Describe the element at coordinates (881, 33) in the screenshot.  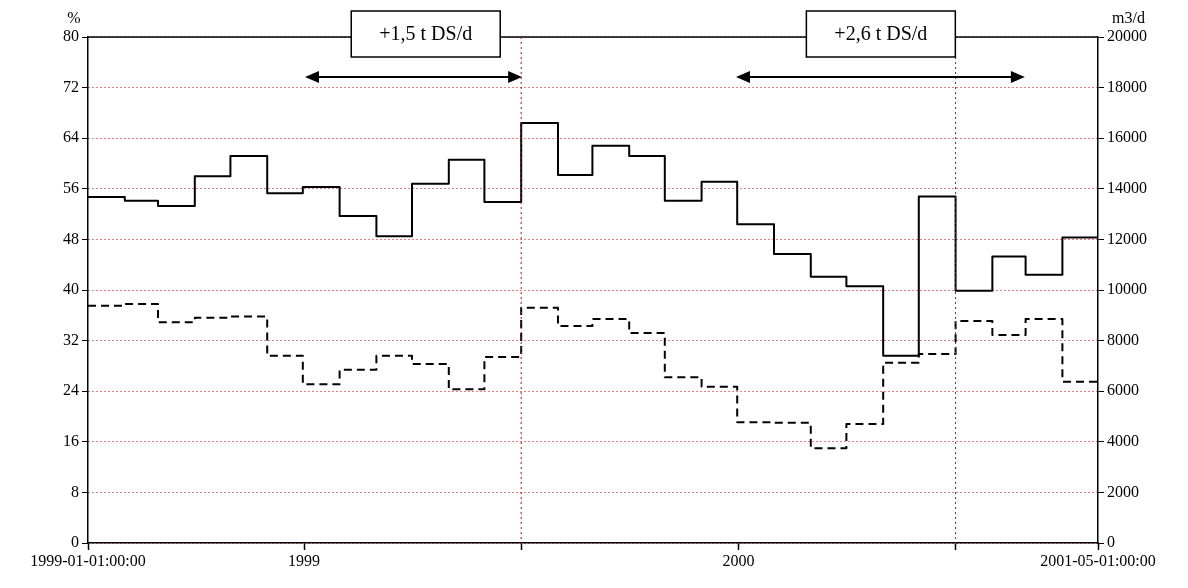
I see `annotation: +2,6 t DS/d` at that location.